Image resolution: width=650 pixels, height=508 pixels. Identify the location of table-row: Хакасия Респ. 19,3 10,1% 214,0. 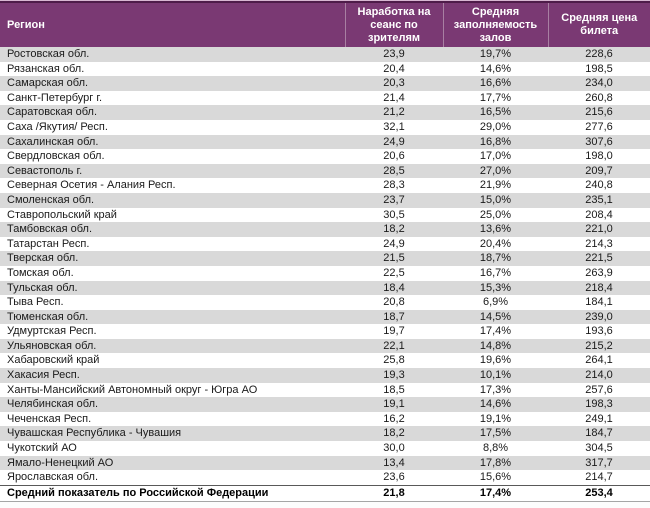
(325, 375).